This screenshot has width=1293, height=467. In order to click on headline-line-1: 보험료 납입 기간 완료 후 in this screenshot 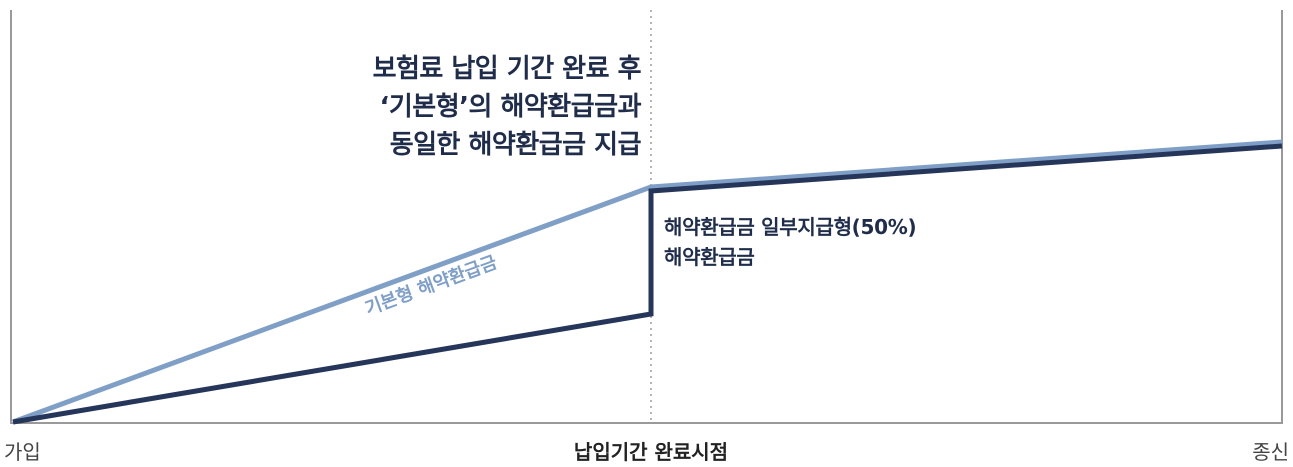, I will do `click(507, 69)`.